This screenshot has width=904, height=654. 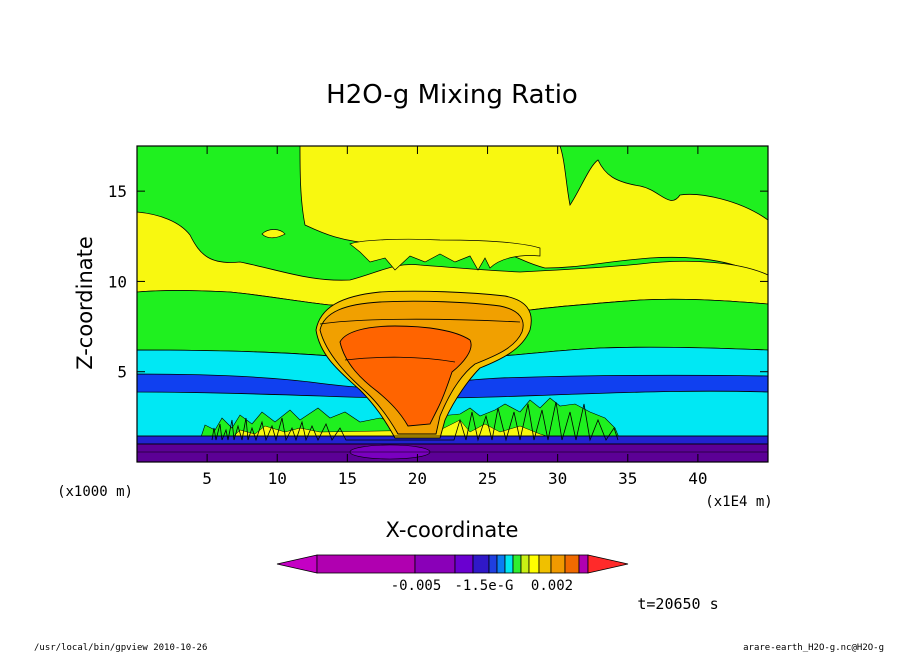 I want to click on x-tick-label: 25, so click(x=487, y=478).